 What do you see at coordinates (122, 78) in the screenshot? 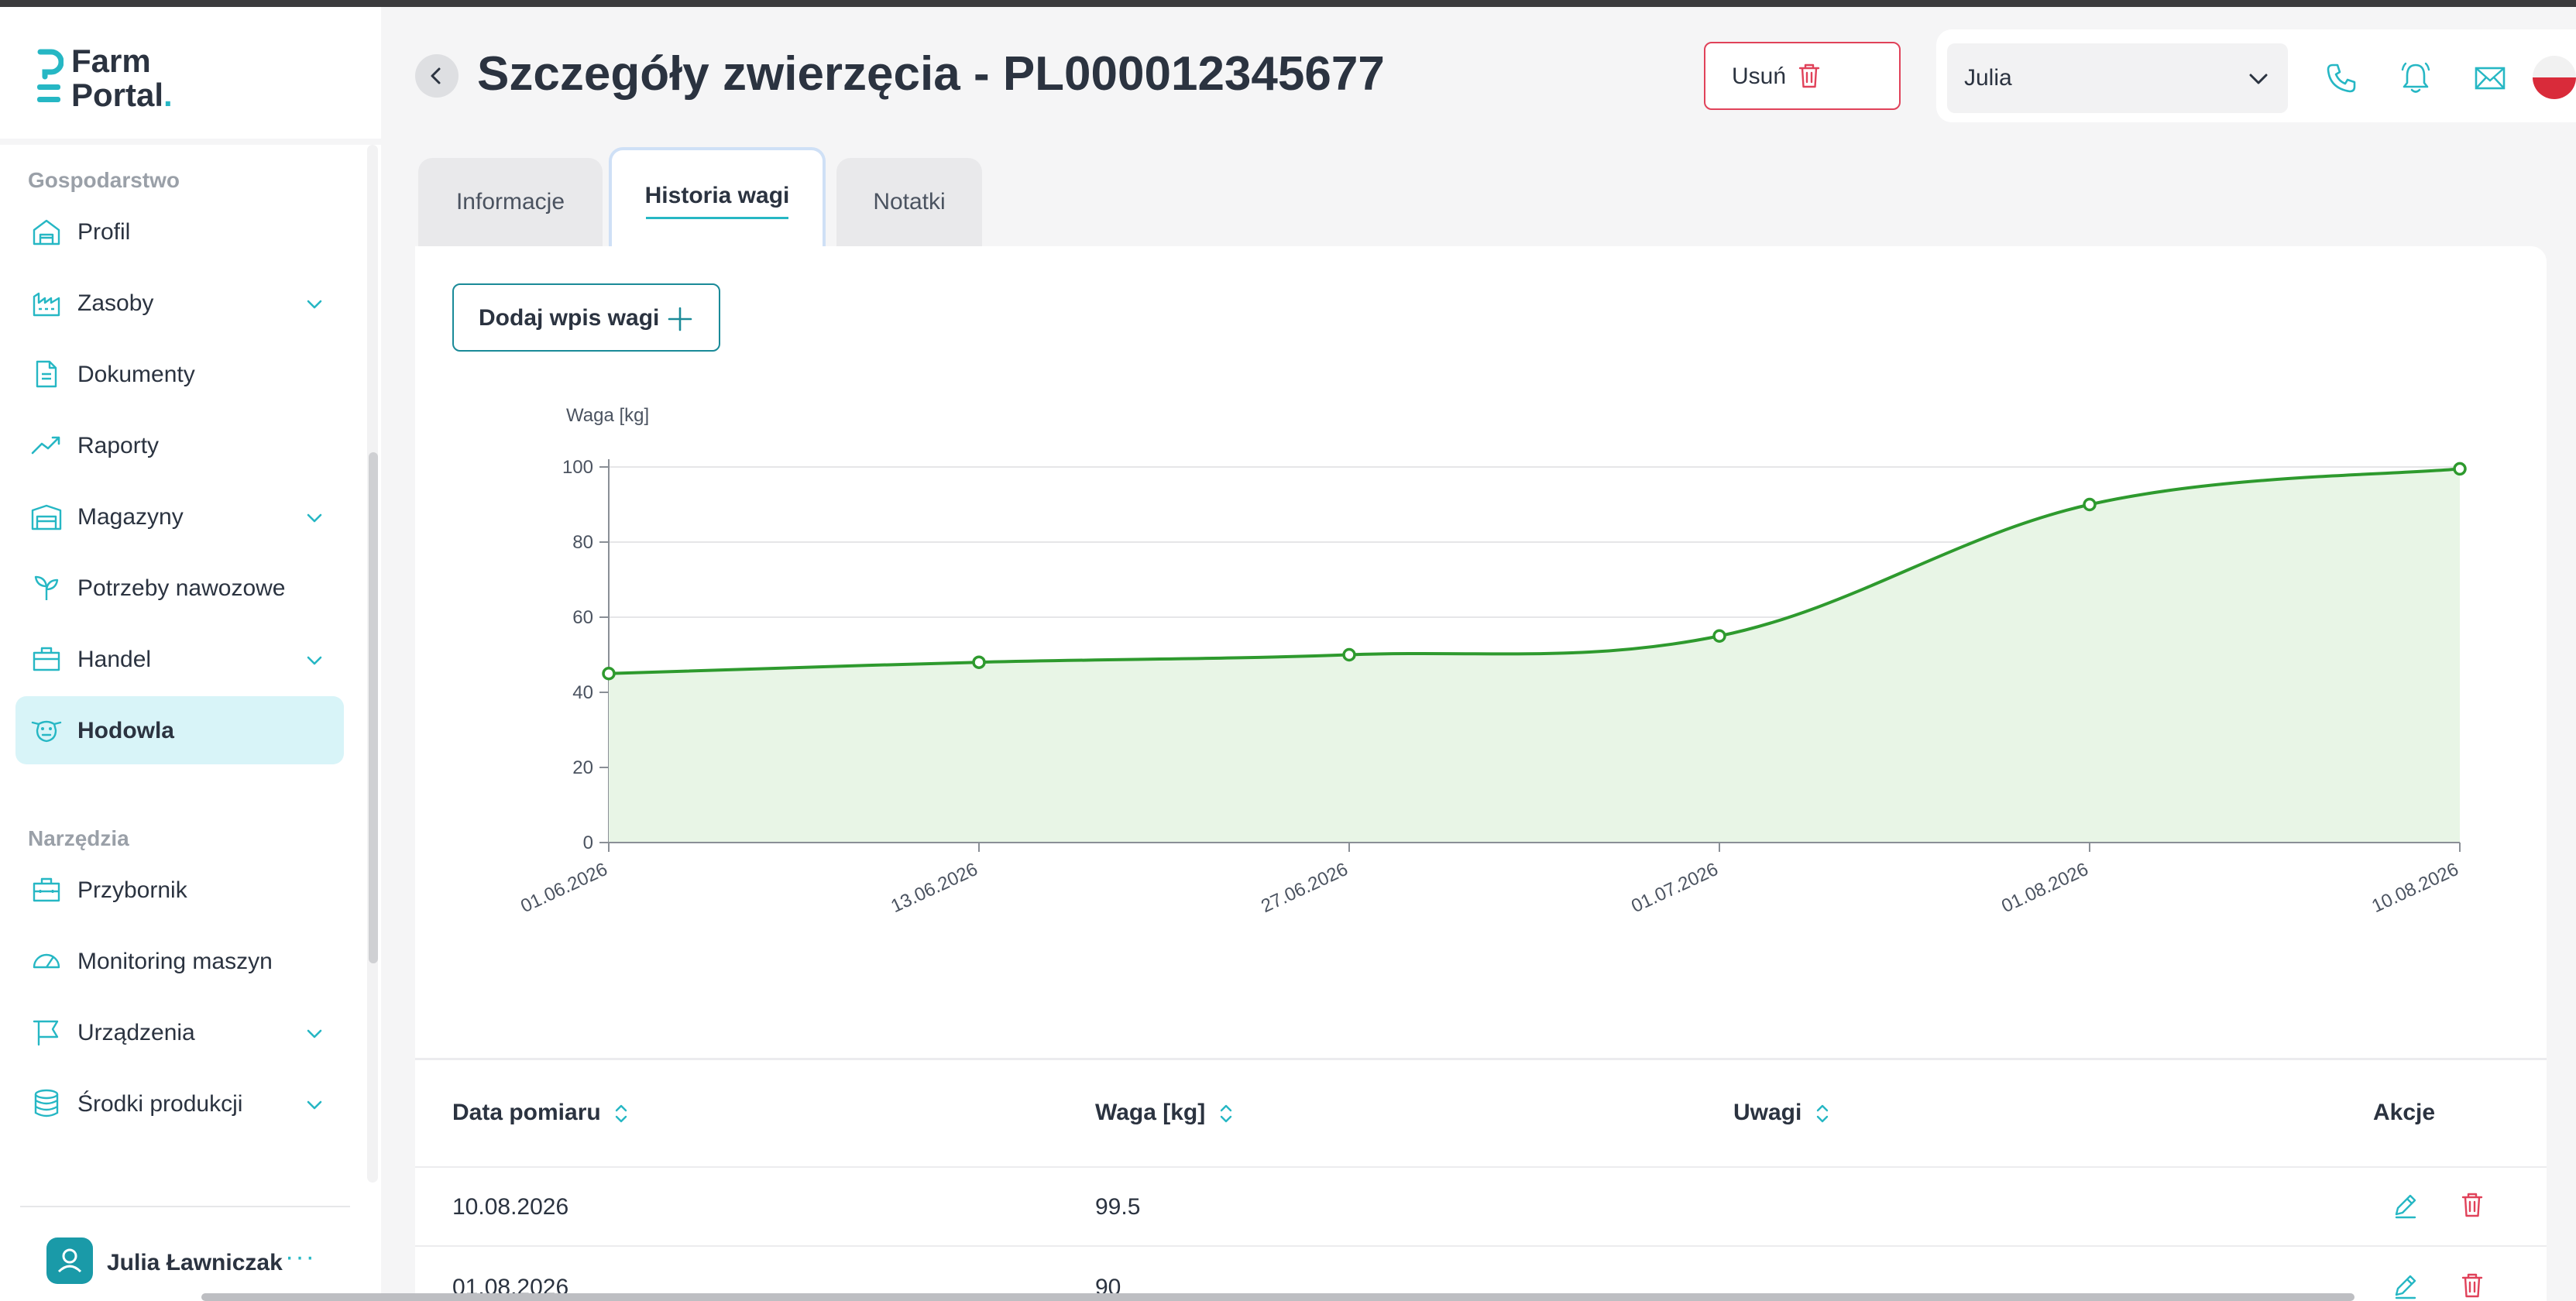
I see `logo-text: Farm Portal.` at bounding box center [122, 78].